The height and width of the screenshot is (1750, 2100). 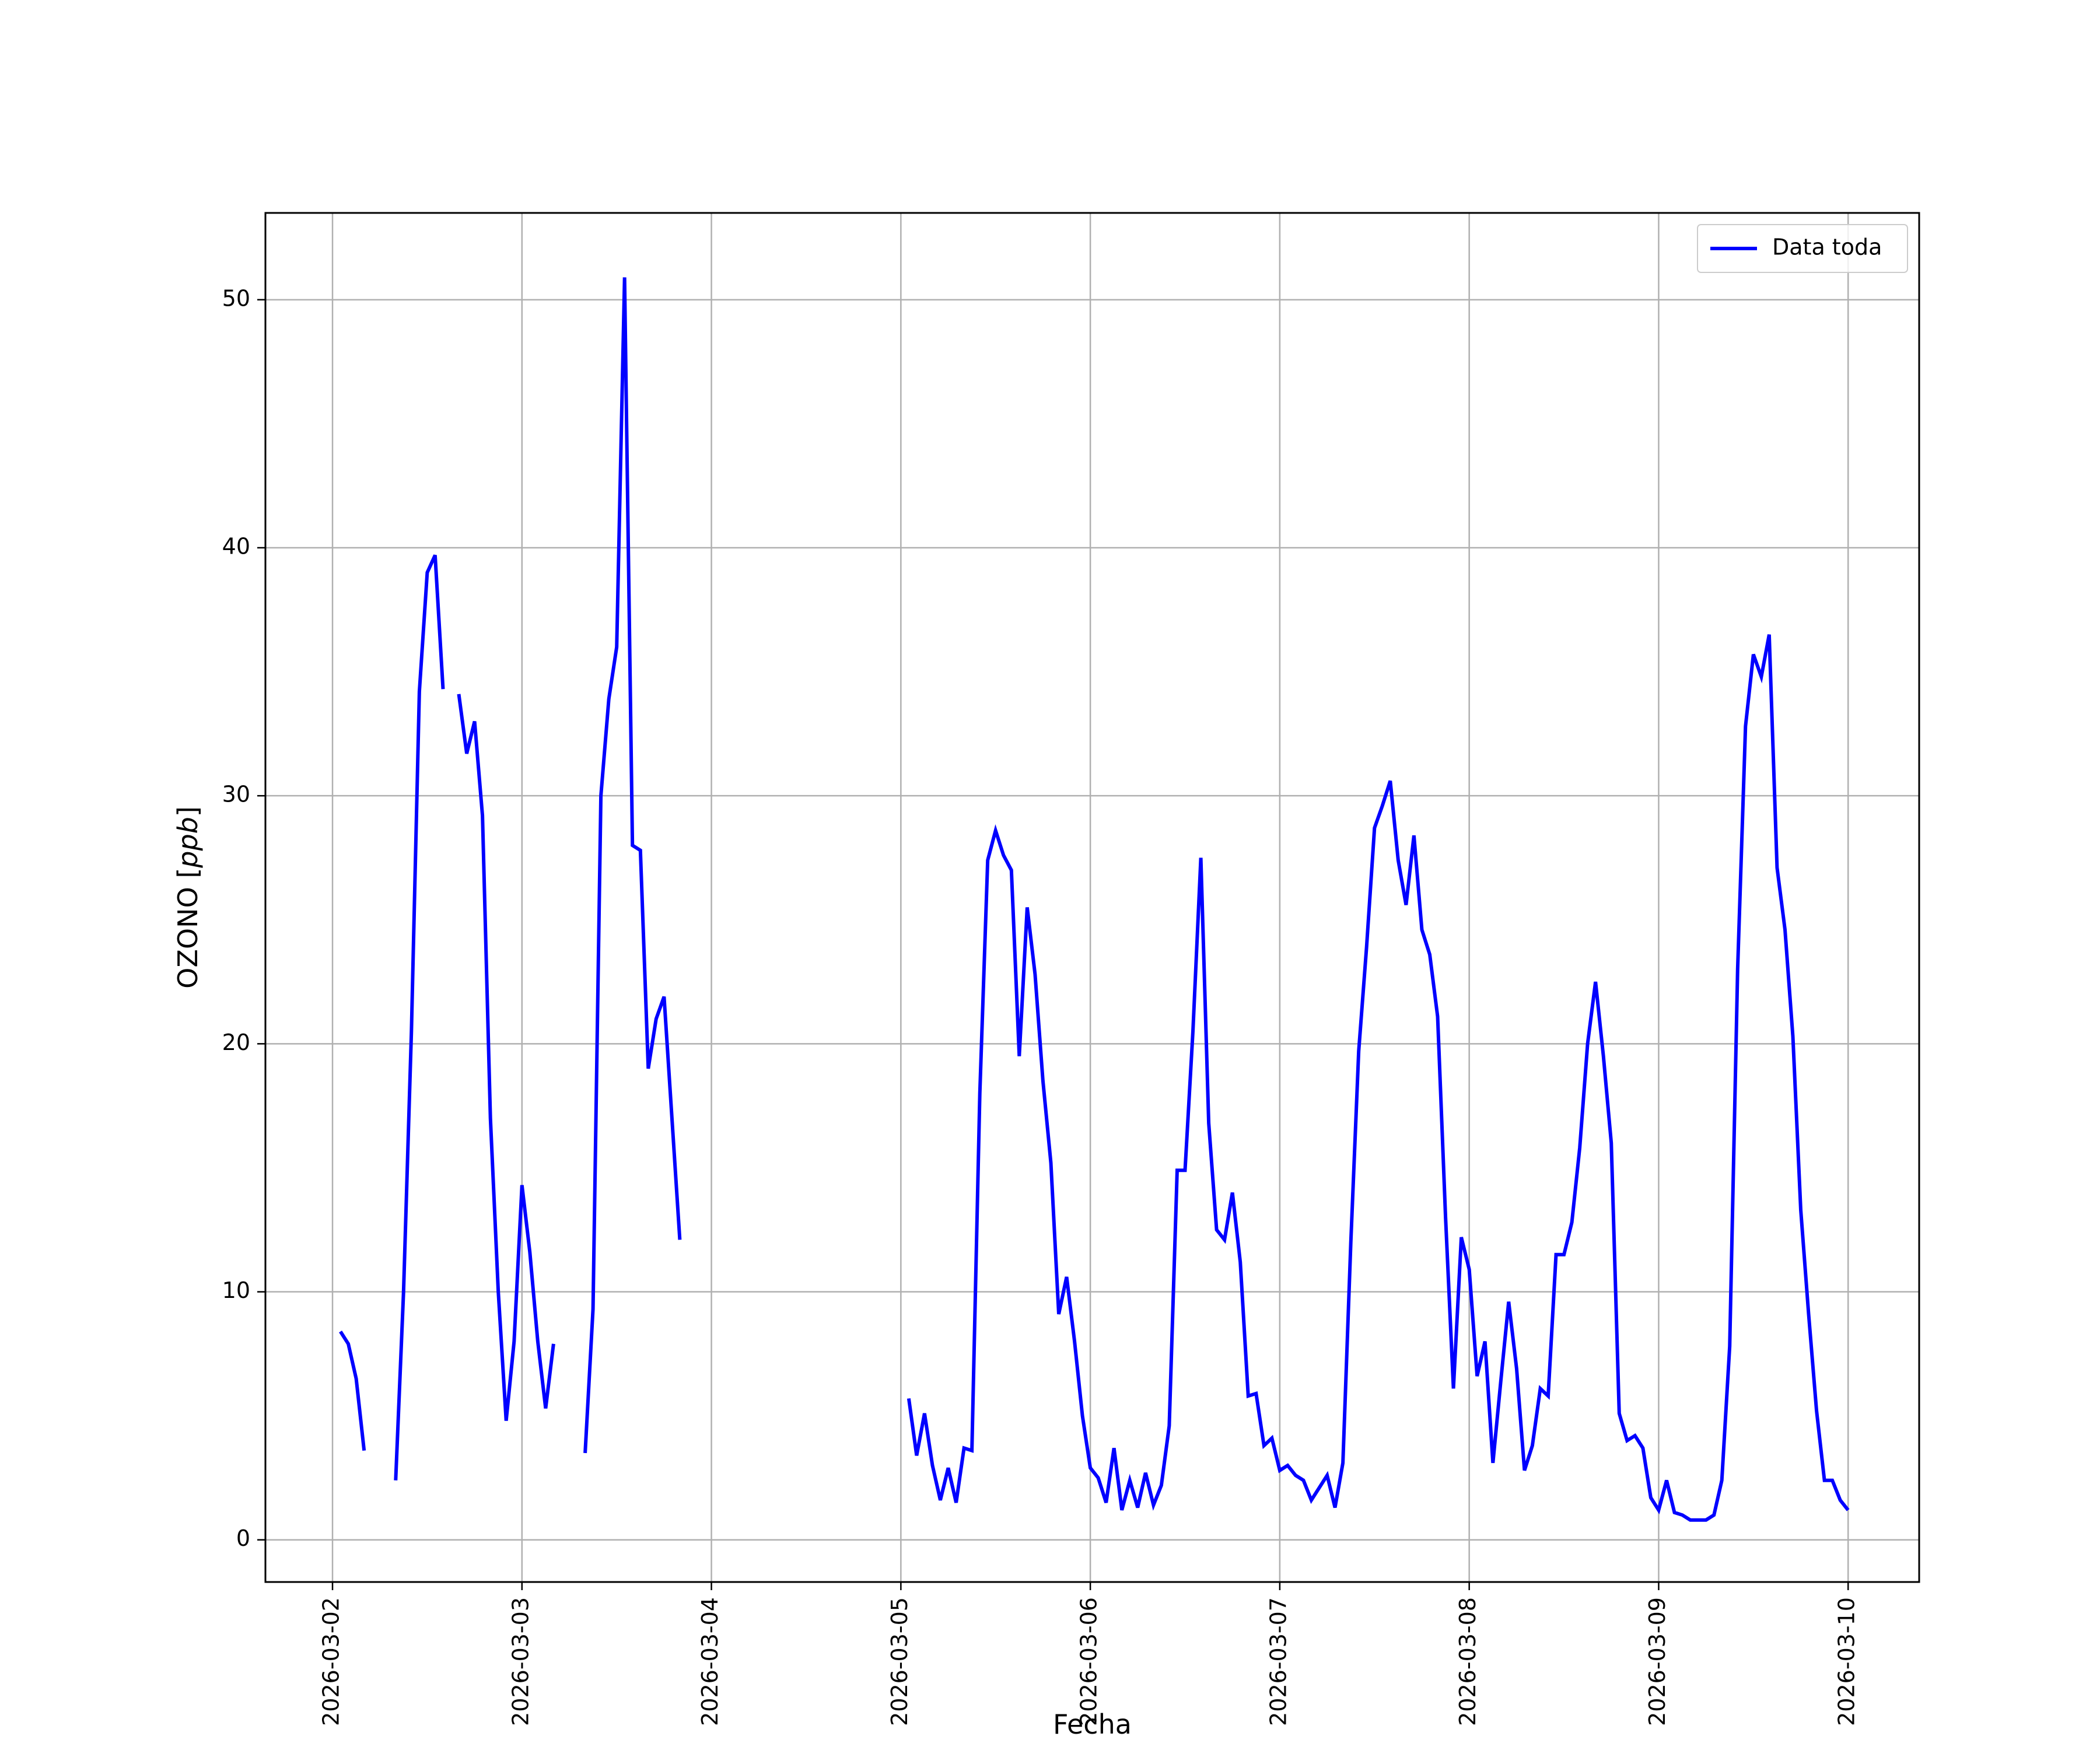 I want to click on y-tick-label: 40, so click(x=236, y=546).